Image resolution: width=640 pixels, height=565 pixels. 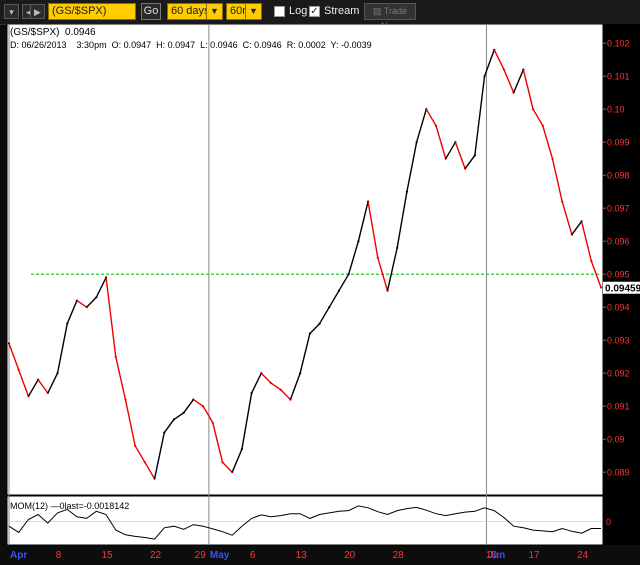 I want to click on x-tick-label: 8, so click(x=59, y=555).